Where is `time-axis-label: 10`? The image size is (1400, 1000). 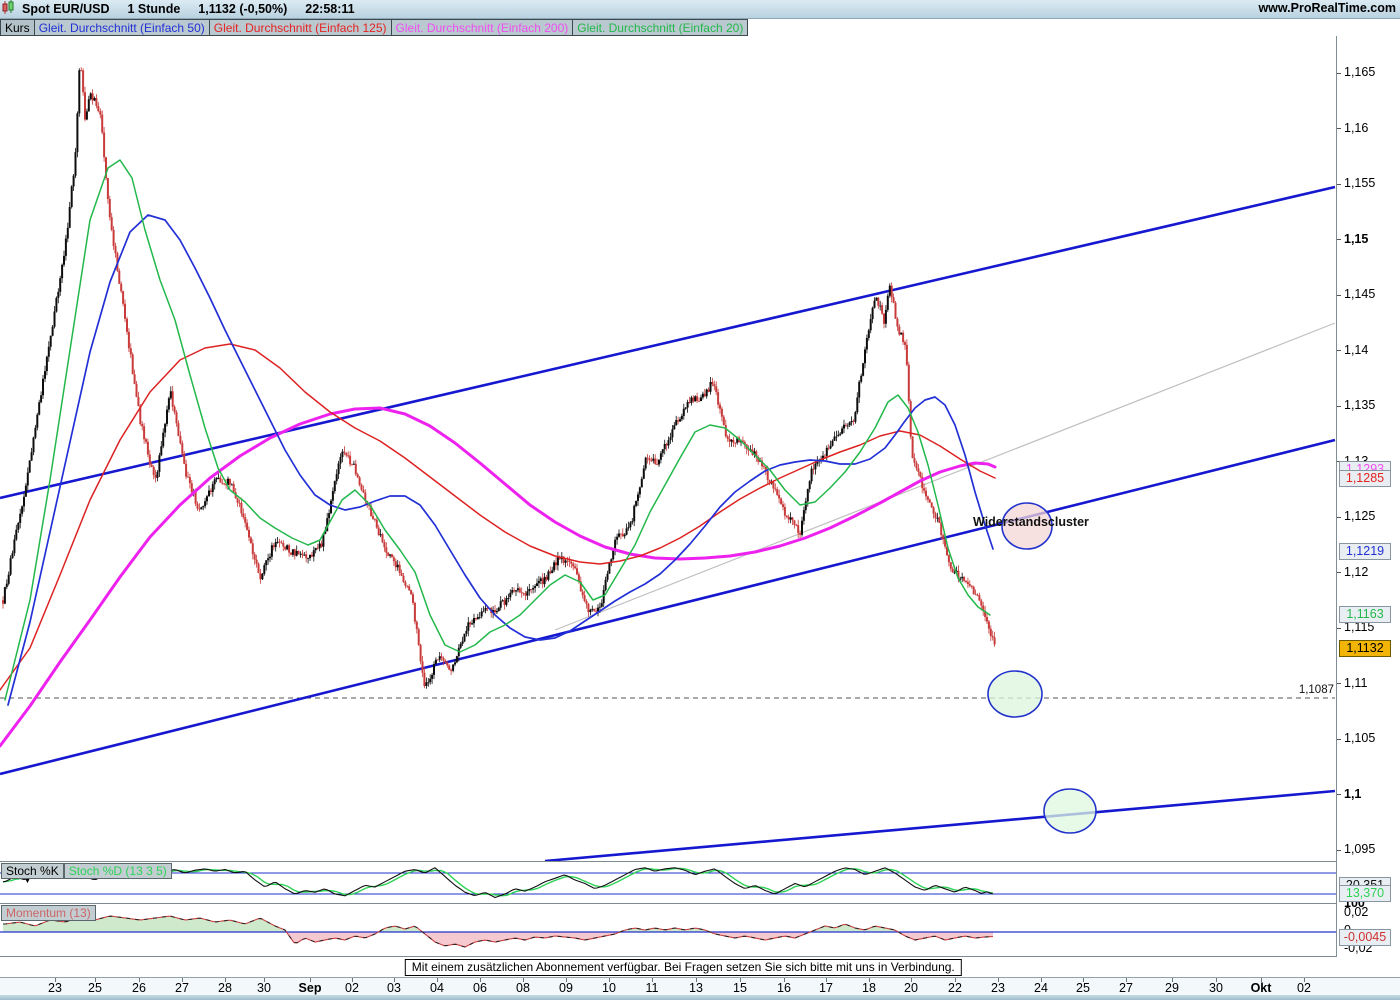
time-axis-label: 10 is located at coordinates (609, 988).